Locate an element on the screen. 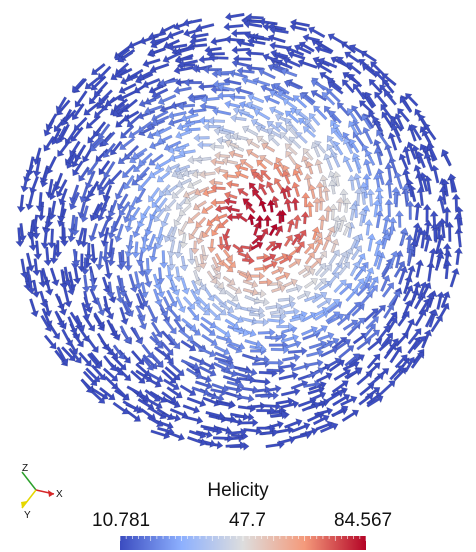 The width and height of the screenshot is (476, 552). legend-mid-label: 47.7 is located at coordinates (247, 520).